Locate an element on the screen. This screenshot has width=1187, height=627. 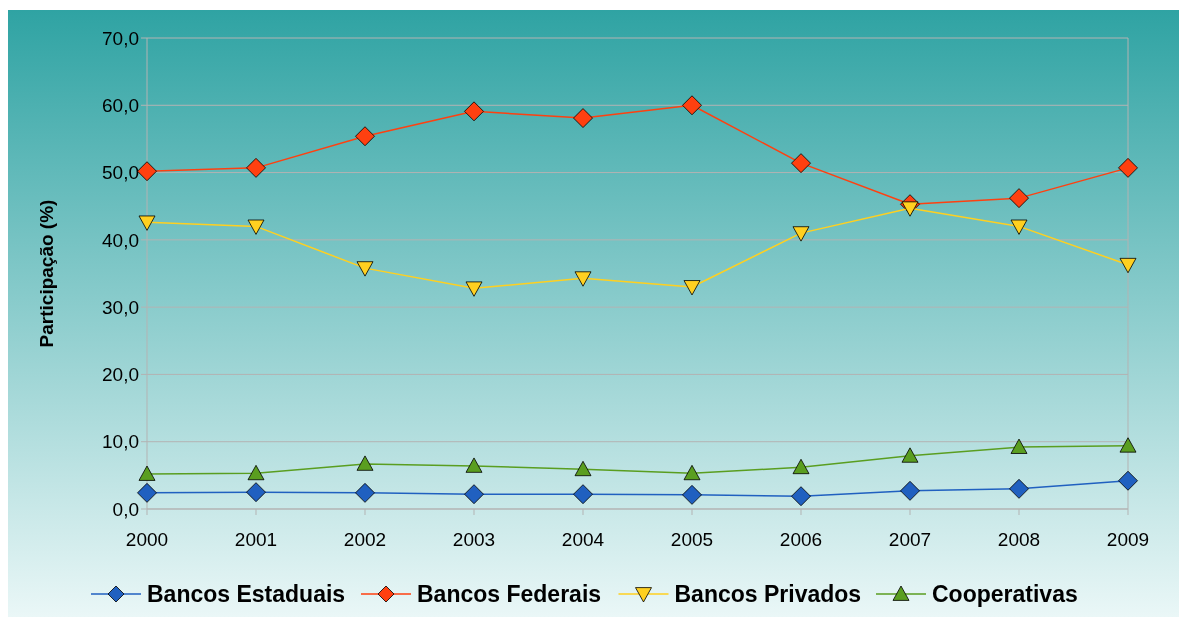
y-tick-label: 20,0 is located at coordinates (120, 375).